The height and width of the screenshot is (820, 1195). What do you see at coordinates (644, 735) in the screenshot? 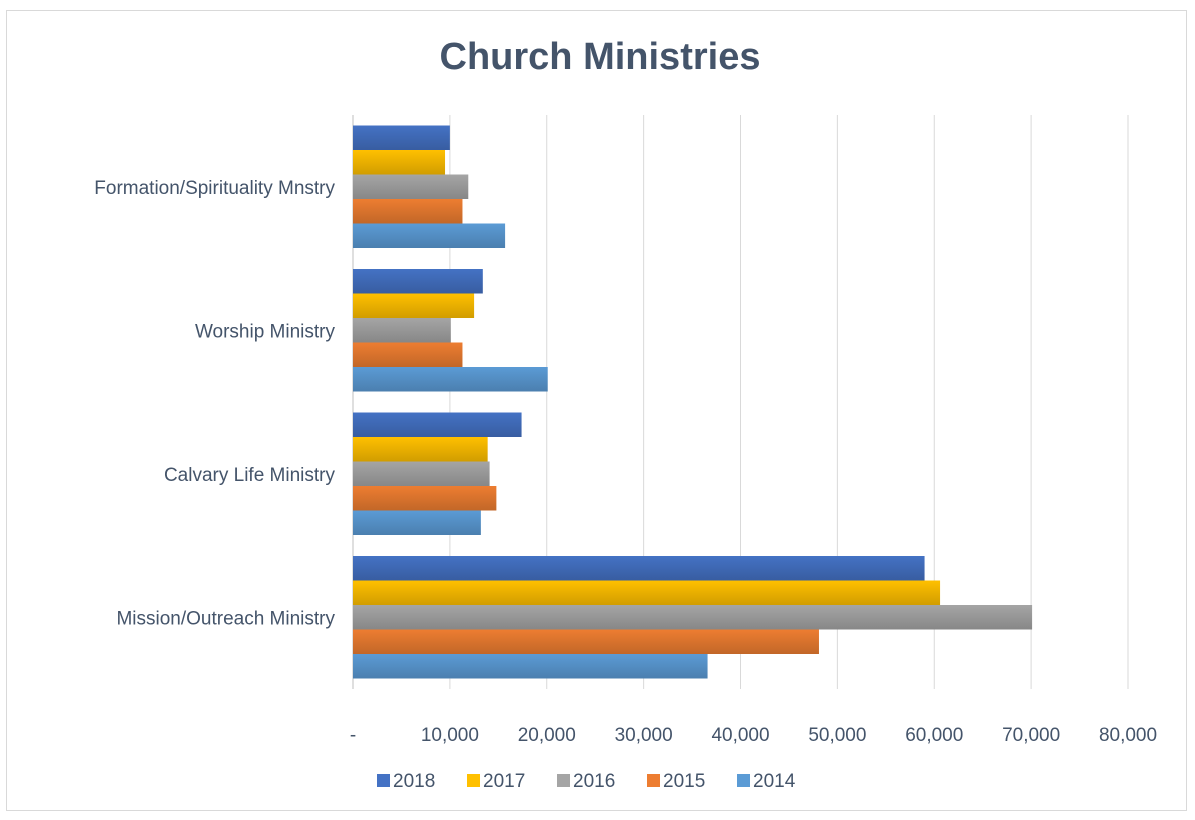
I see `x-tick-label: 30,000` at bounding box center [644, 735].